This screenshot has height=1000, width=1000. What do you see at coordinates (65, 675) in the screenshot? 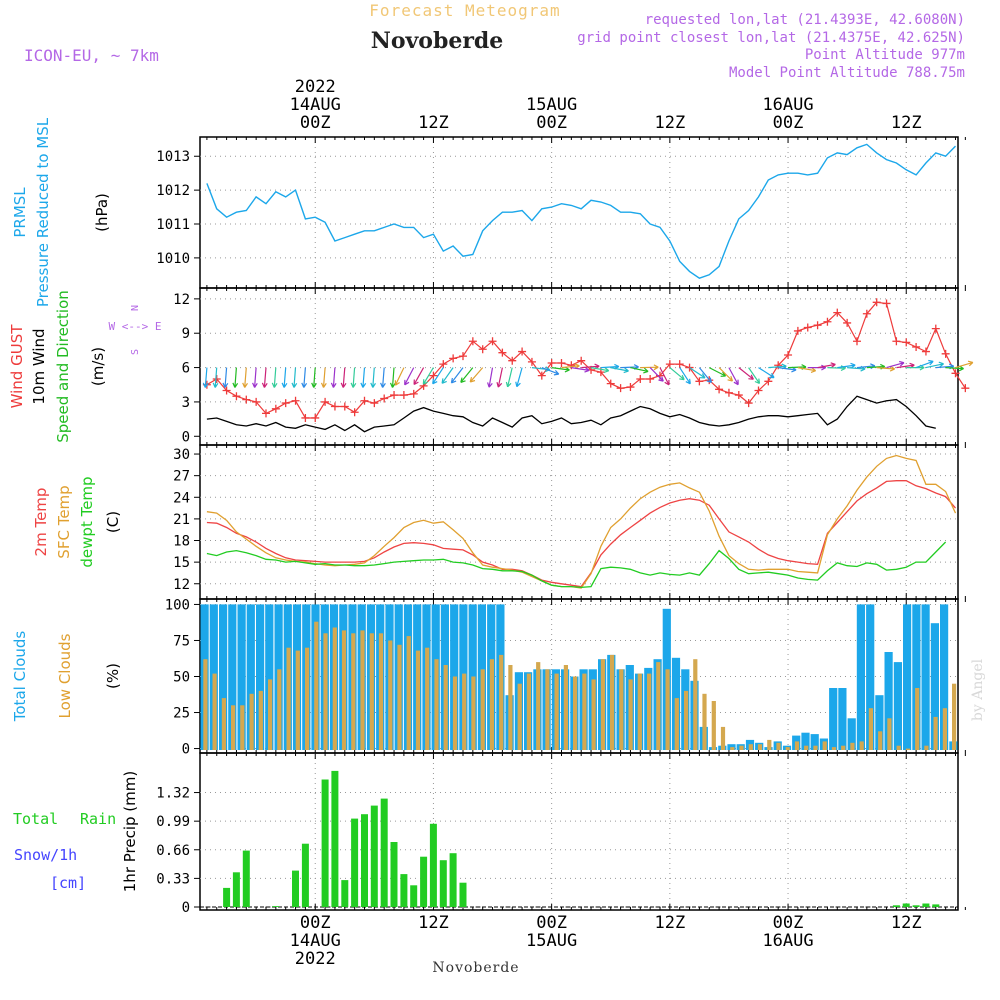
I see `y-axis-label: Low Clouds` at bounding box center [65, 675].